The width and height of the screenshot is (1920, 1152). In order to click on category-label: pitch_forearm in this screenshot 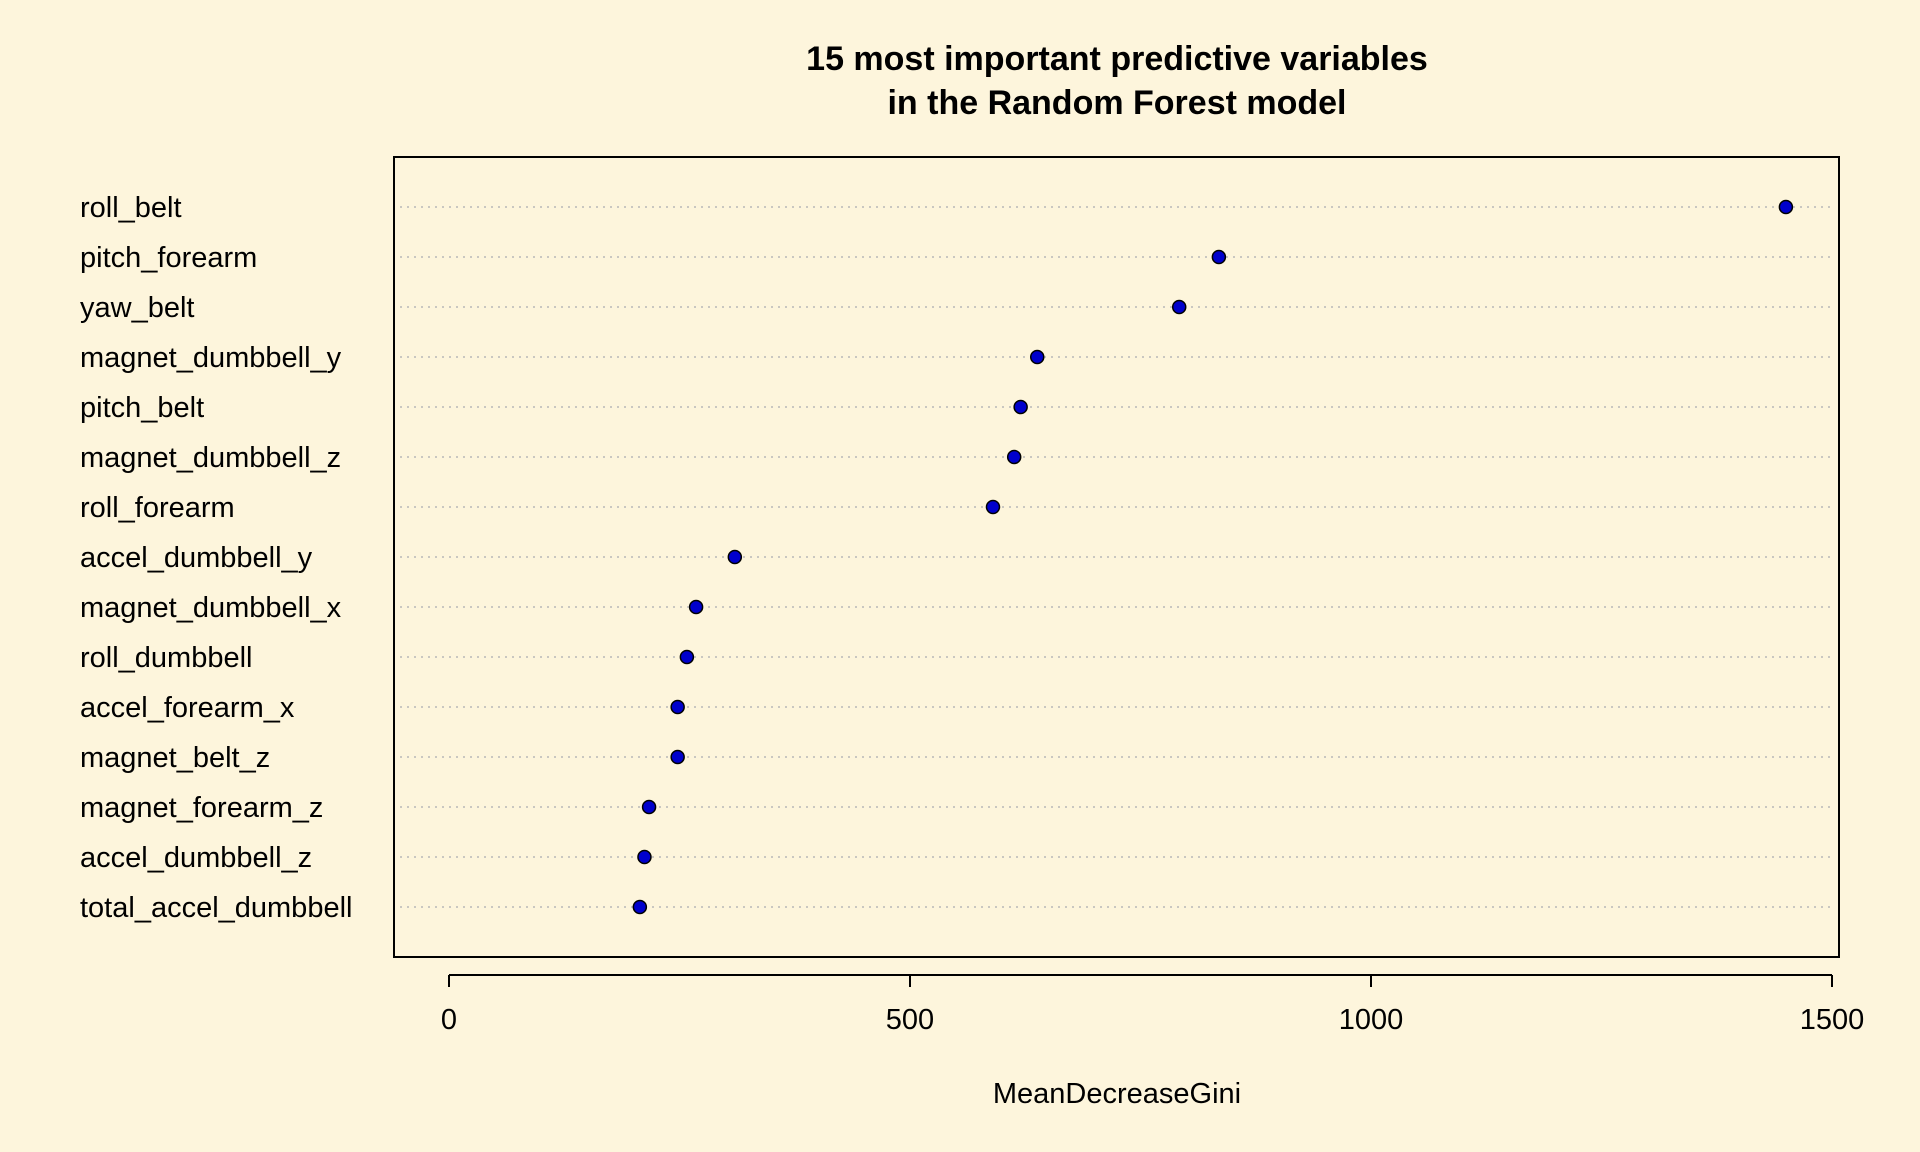, I will do `click(168, 258)`.